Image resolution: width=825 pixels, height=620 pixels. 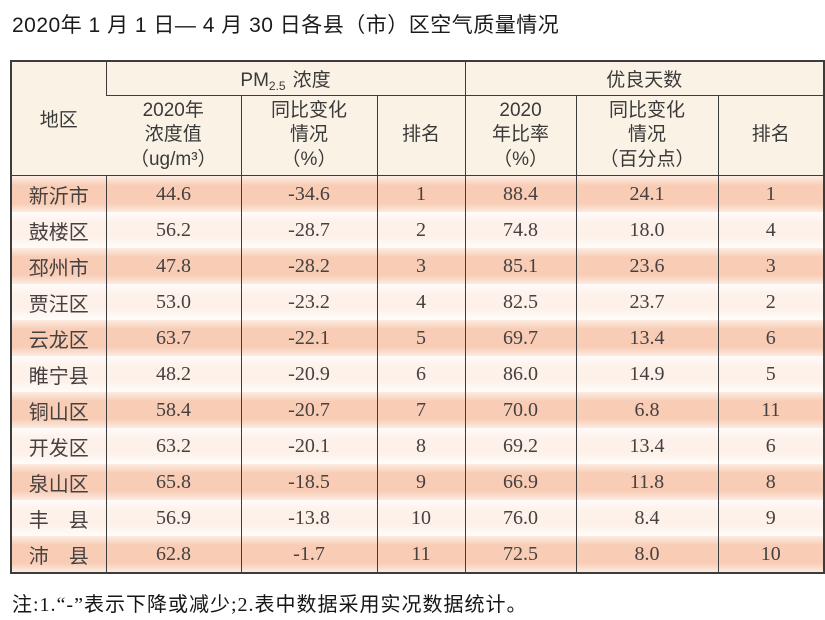 I want to click on cell-days-rank: 3, so click(x=771, y=266).